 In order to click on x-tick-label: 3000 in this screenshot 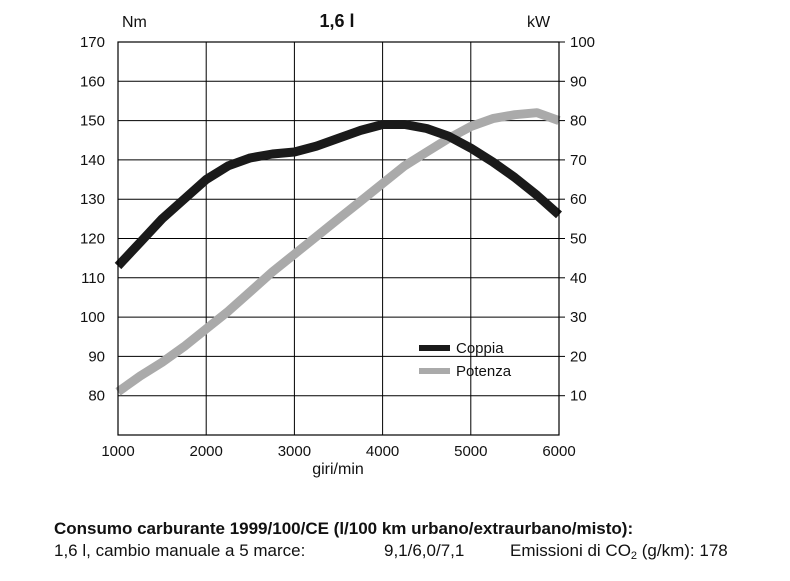, I will do `click(294, 451)`.